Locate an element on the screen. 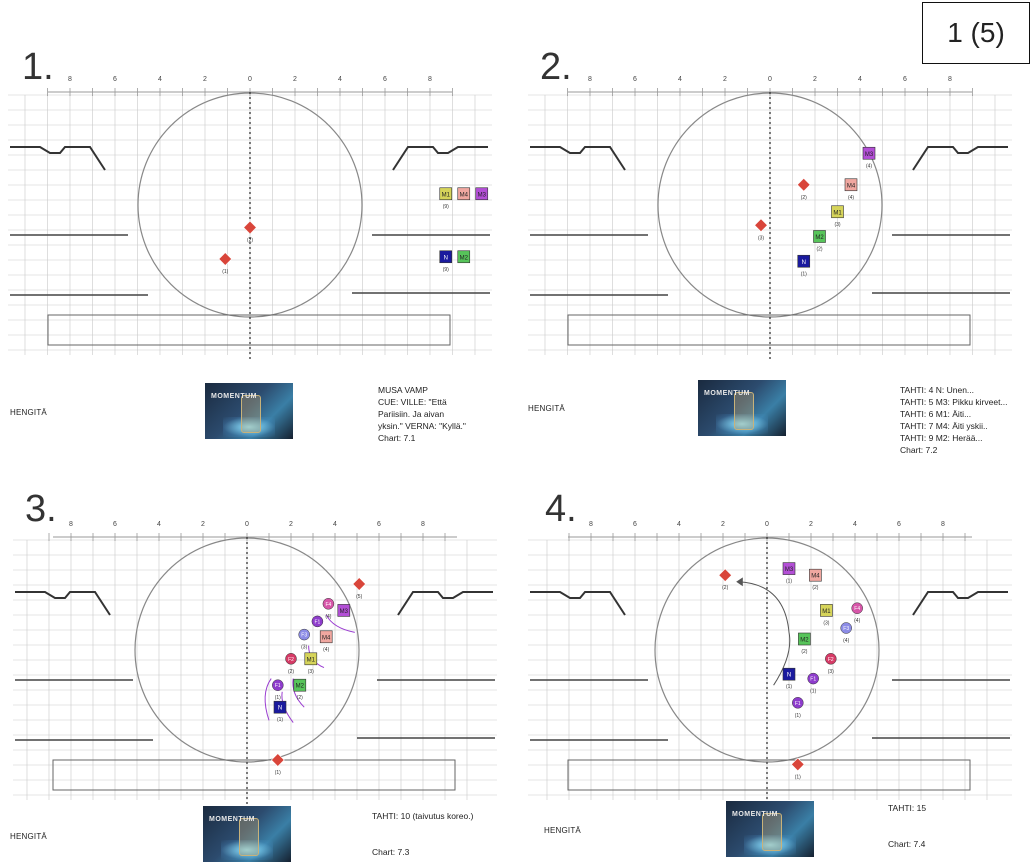  cue-note-line: yksin." VERNA: "Kyllä." is located at coordinates (422, 426).